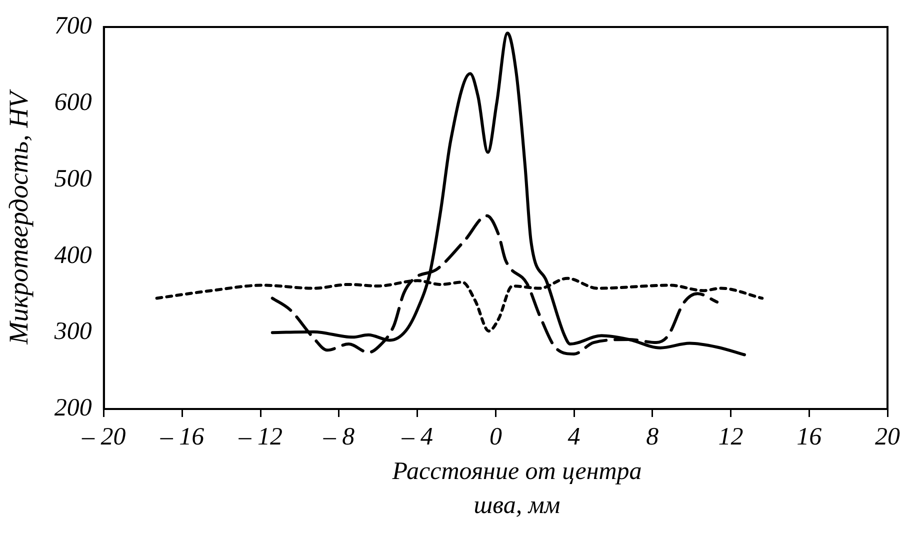 The image size is (906, 559). I want to click on x-tick-label: 12, so click(731, 437).